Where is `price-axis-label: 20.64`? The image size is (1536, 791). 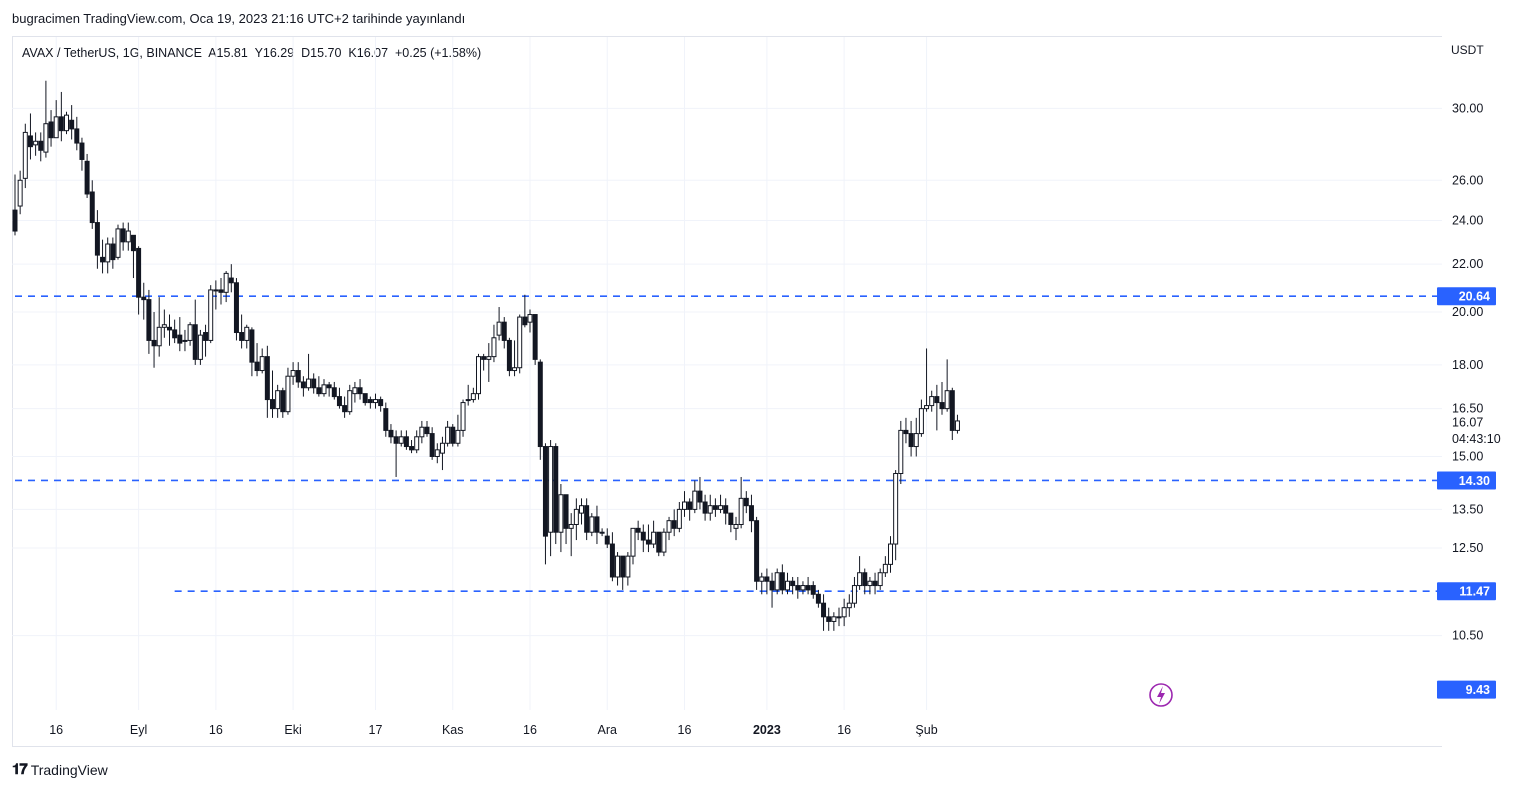 price-axis-label: 20.64 is located at coordinates (1466, 296).